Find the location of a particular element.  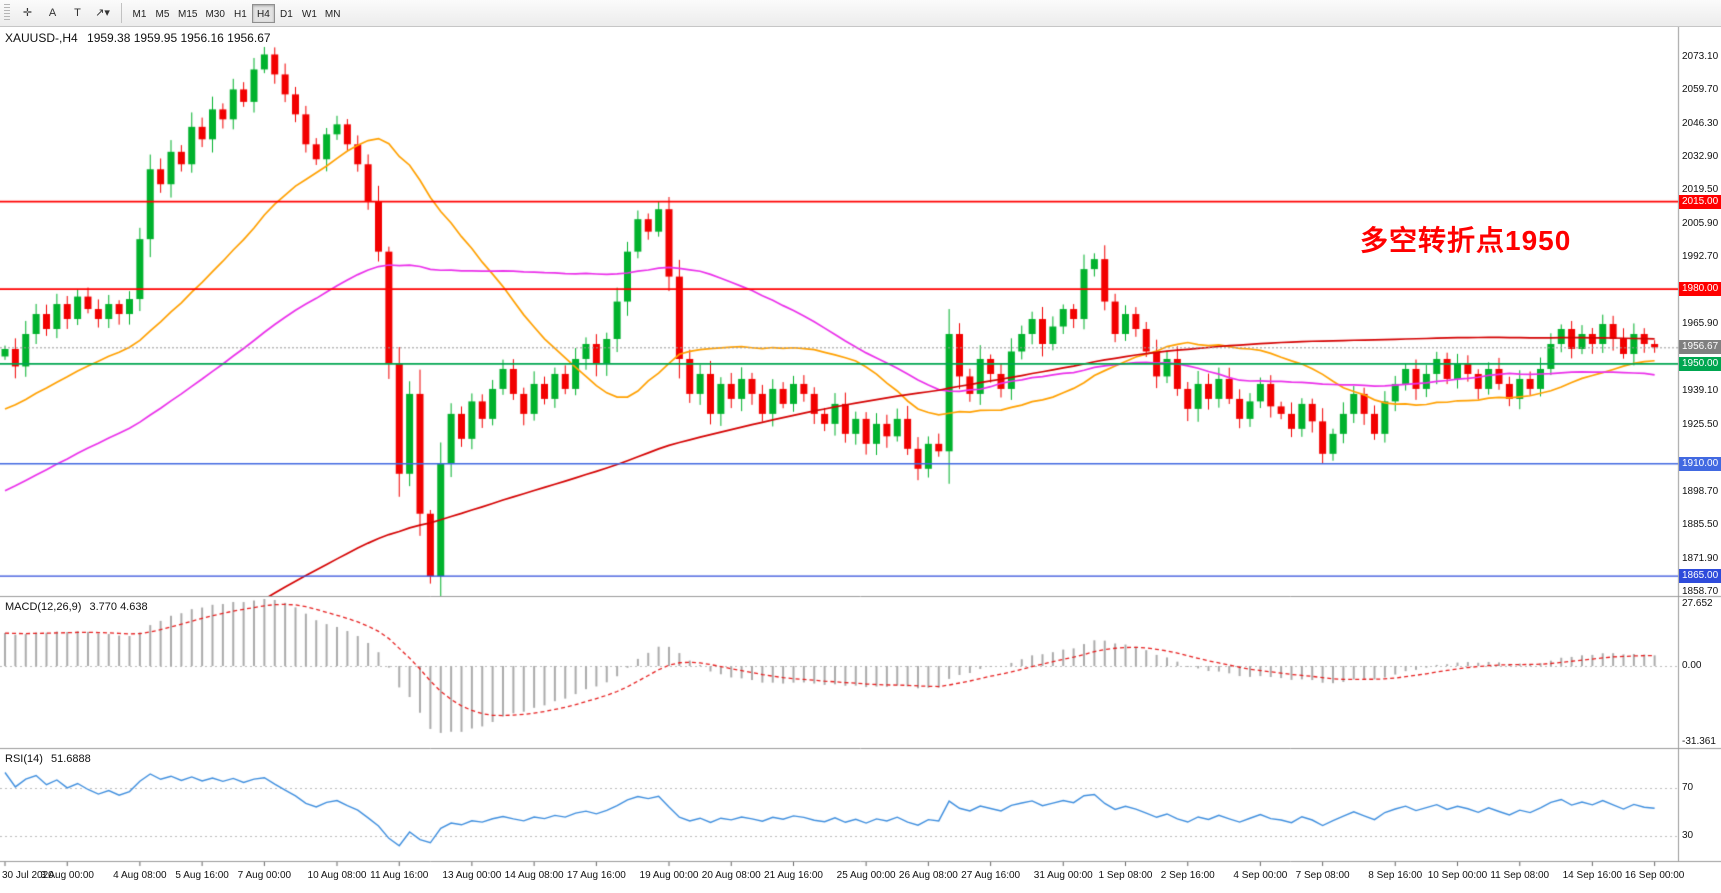

price-level-badge: 2015.00 is located at coordinates (1700, 201).